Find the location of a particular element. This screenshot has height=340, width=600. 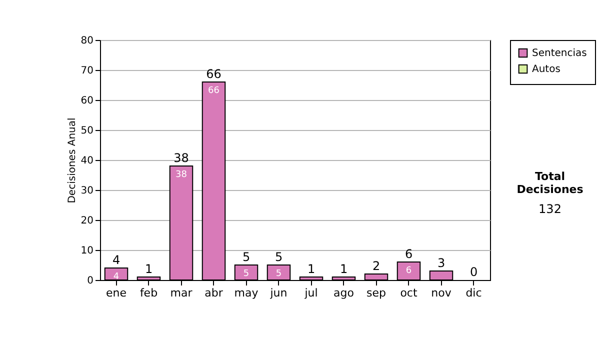

x-tick-label: feb is located at coordinates (149, 293).